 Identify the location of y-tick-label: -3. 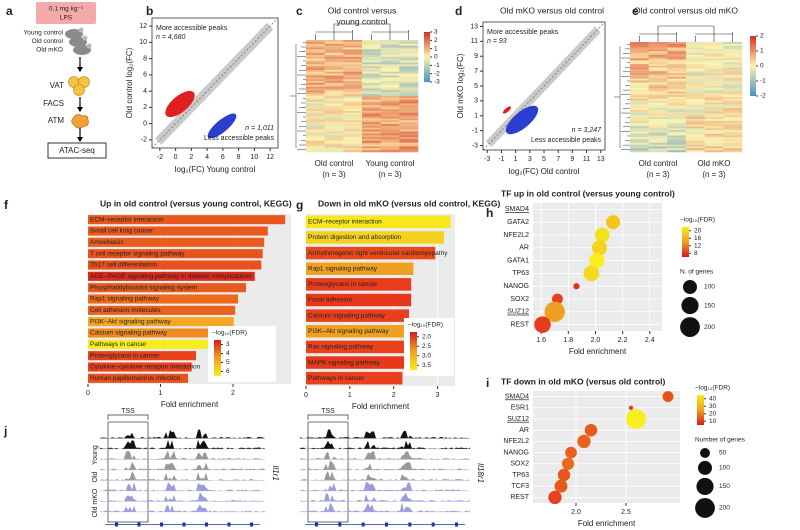
(475, 145).